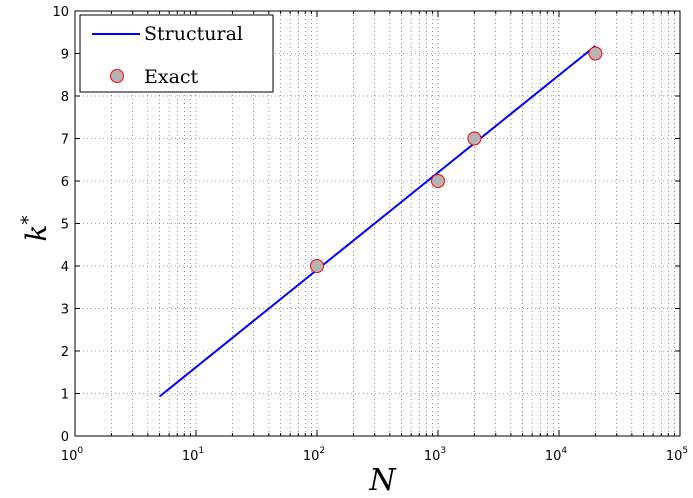 The height and width of the screenshot is (498, 693). I want to click on x-tick-label: 10³, so click(435, 455).